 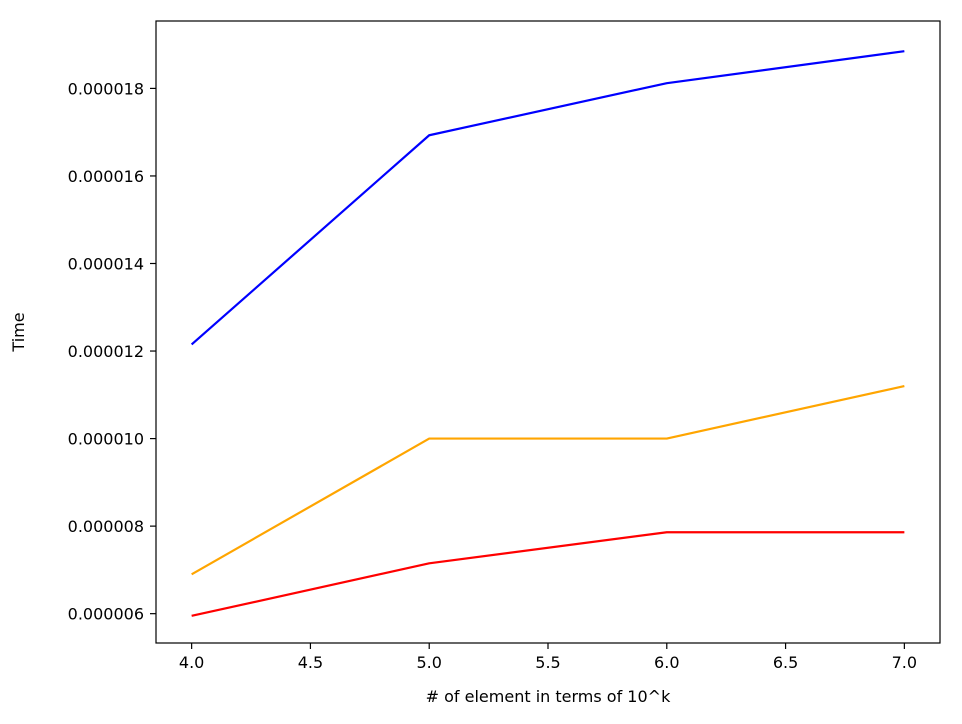 I want to click on x-tick-label: 6.0, so click(x=666, y=662).